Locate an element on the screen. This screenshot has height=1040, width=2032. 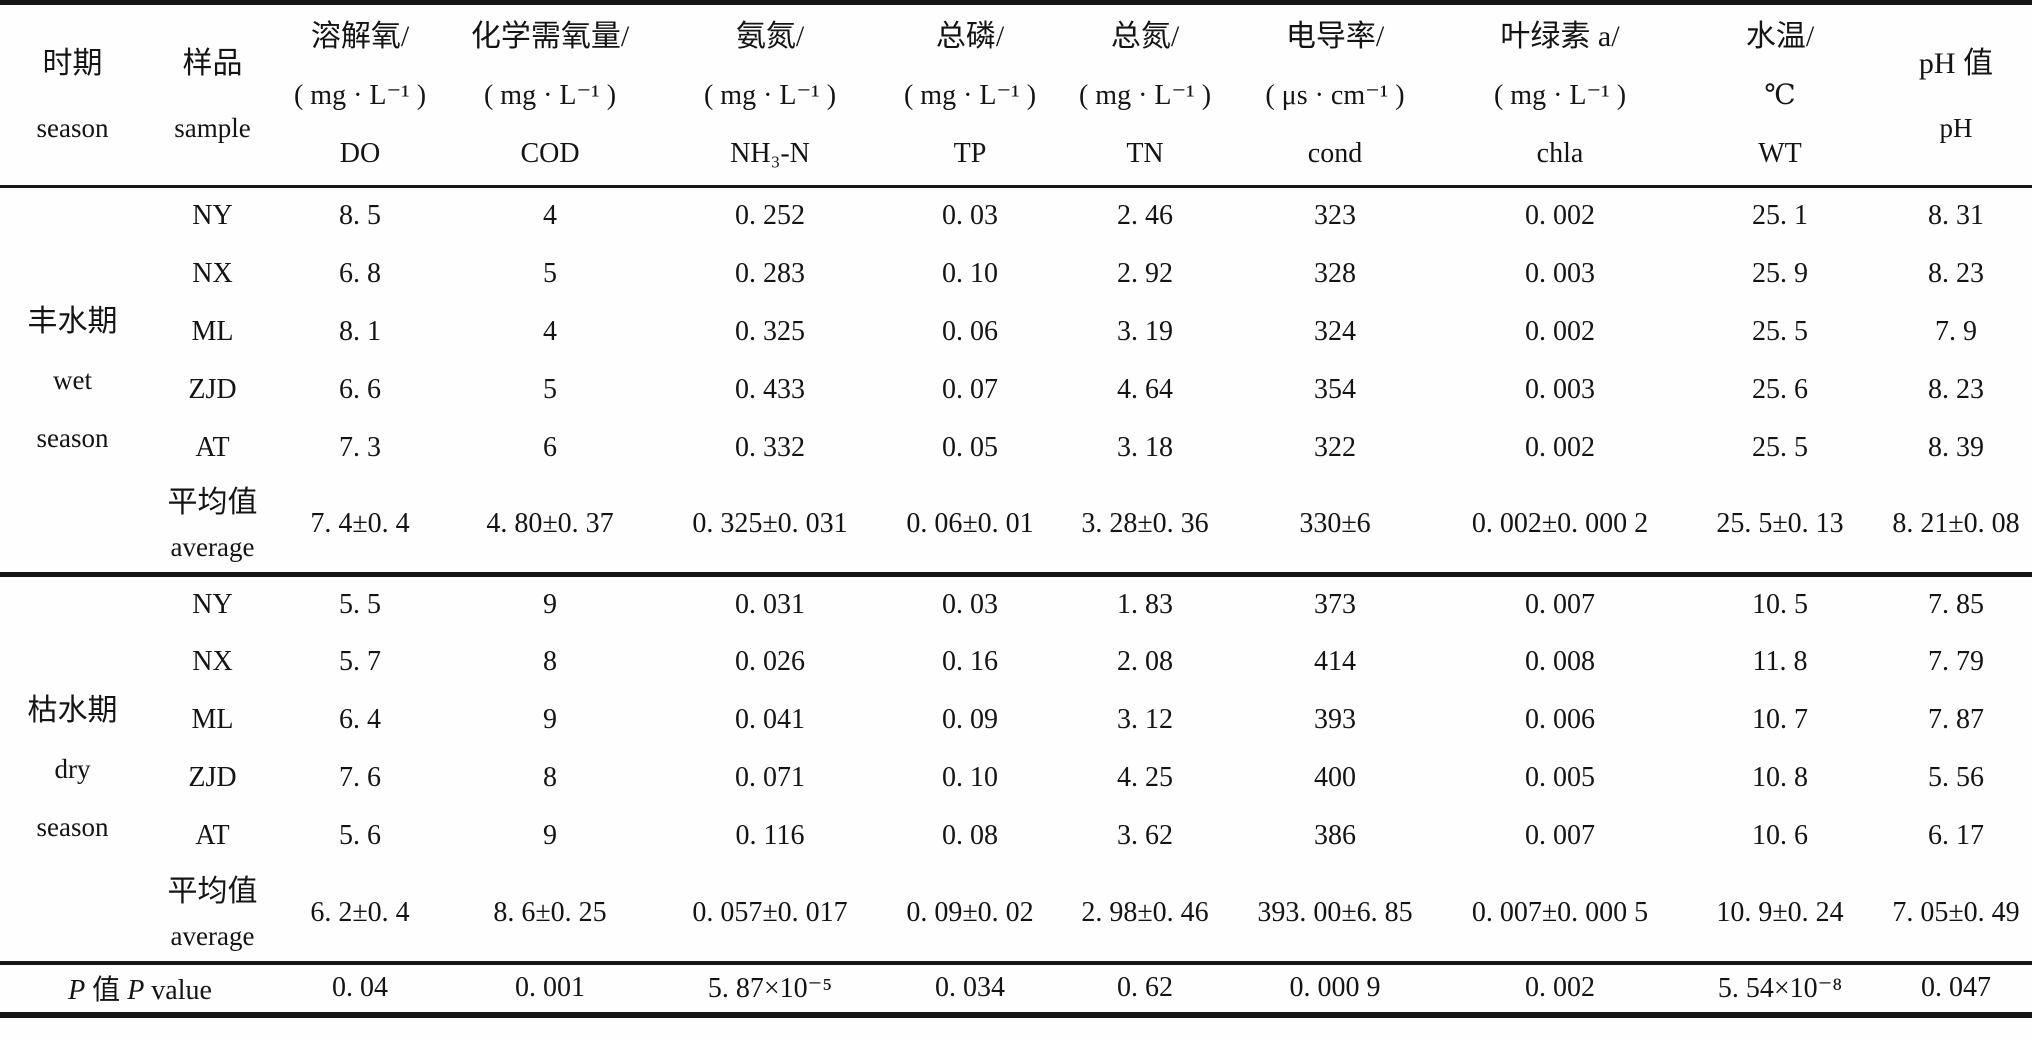
table-cell: 25. 9 is located at coordinates (1780, 273).